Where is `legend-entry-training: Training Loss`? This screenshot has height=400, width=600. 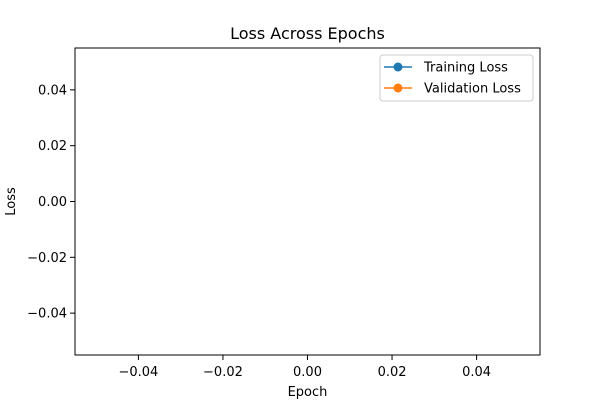 legend-entry-training: Training Loss is located at coordinates (446, 68).